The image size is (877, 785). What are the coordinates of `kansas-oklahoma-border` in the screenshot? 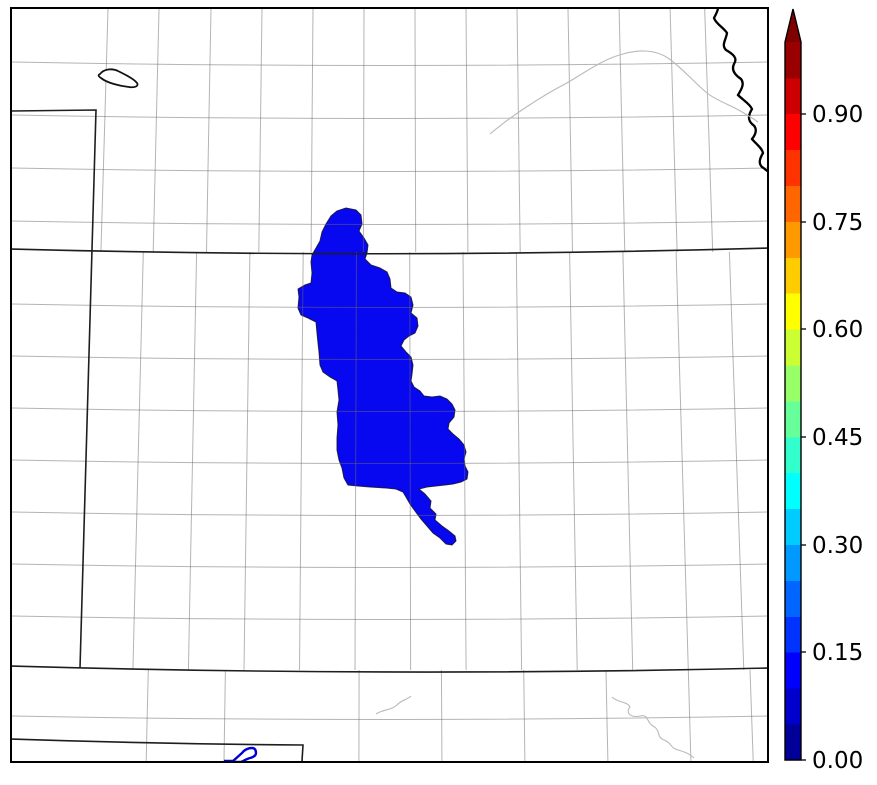 It's located at (389, 669).